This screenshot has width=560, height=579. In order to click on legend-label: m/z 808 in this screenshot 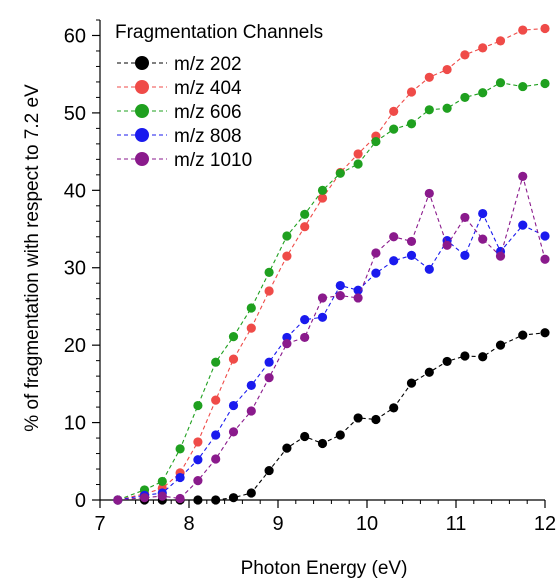, I will do `click(208, 136)`.